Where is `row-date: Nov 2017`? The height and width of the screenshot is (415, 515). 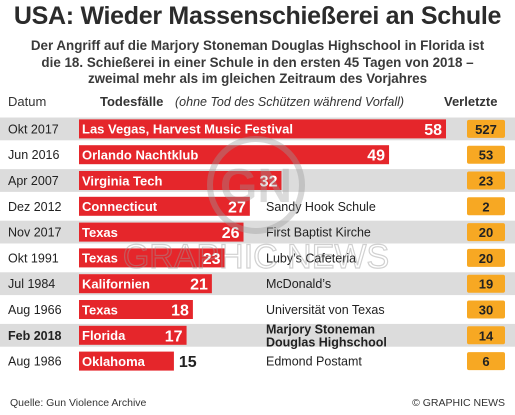 row-date: Nov 2017 is located at coordinates (35, 233).